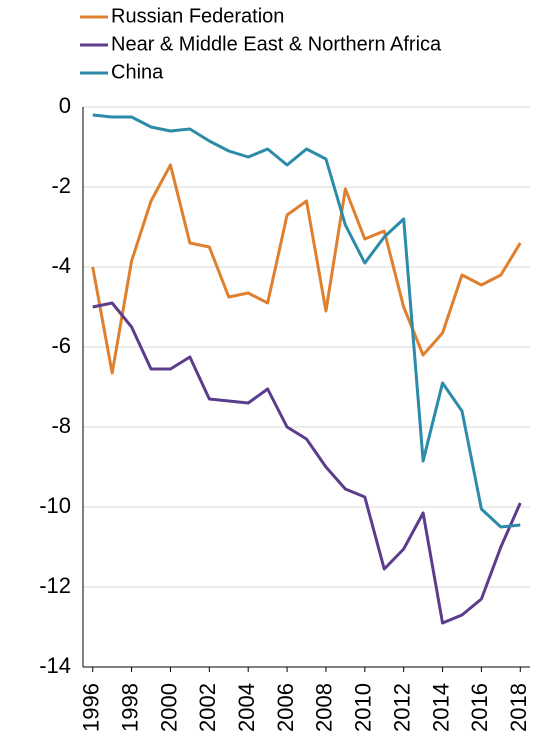 The width and height of the screenshot is (546, 752). I want to click on x-tick-label: 2000, so click(168, 707).